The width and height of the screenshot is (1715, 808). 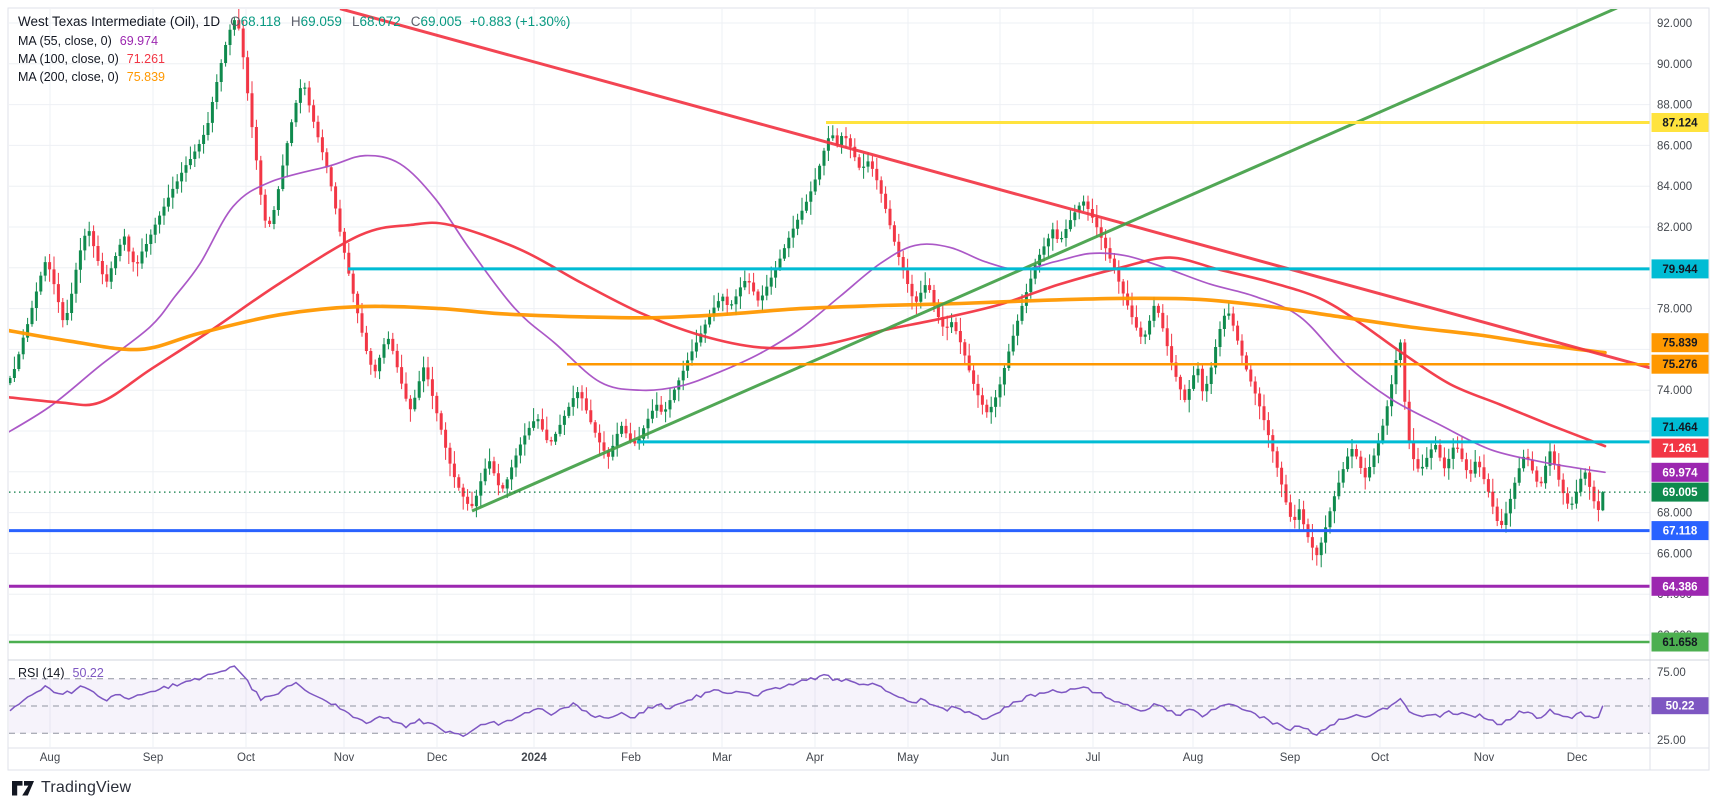 I want to click on time-axis-label-Jun: Jun, so click(x=1000, y=758).